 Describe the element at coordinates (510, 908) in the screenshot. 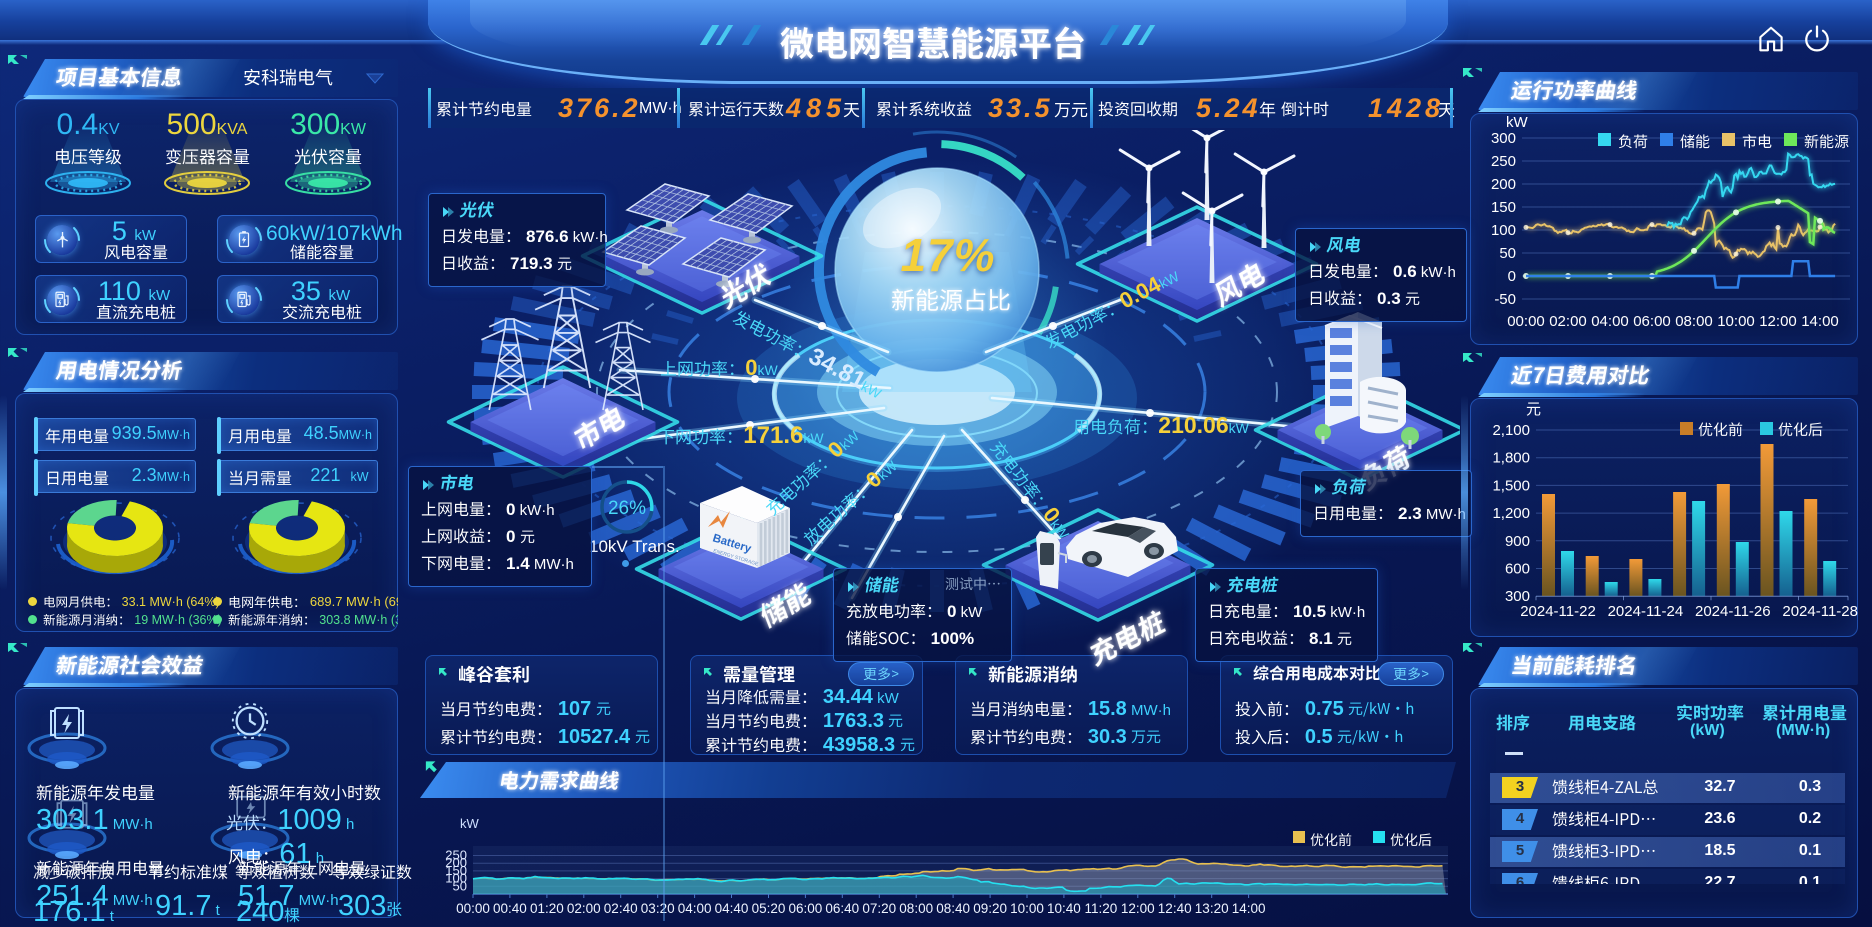

I see `svg-text: 00:40` at that location.